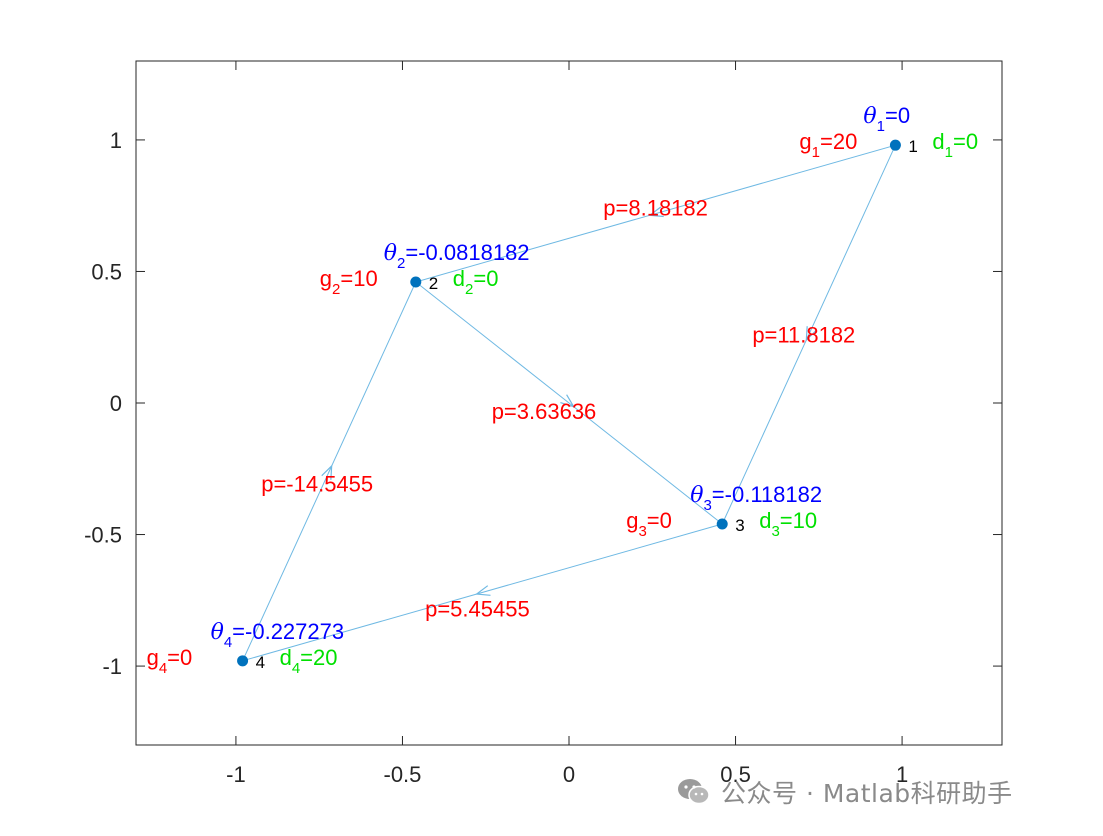 The image size is (1103, 836). I want to click on theta-subscript: 2, so click(401, 263).